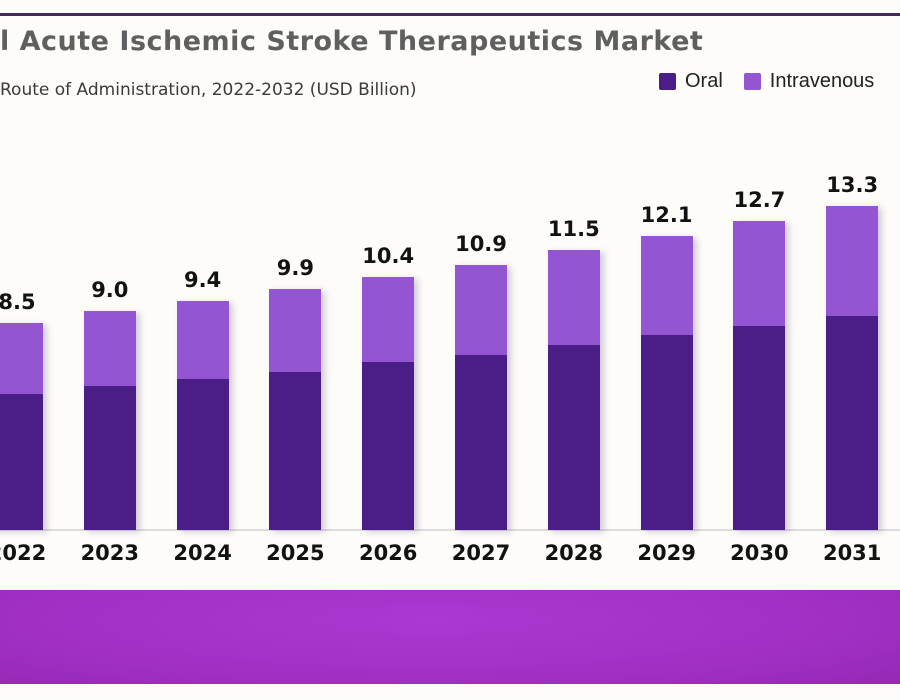 Image resolution: width=900 pixels, height=700 pixels. I want to click on segment-oral-2025, so click(295, 451).